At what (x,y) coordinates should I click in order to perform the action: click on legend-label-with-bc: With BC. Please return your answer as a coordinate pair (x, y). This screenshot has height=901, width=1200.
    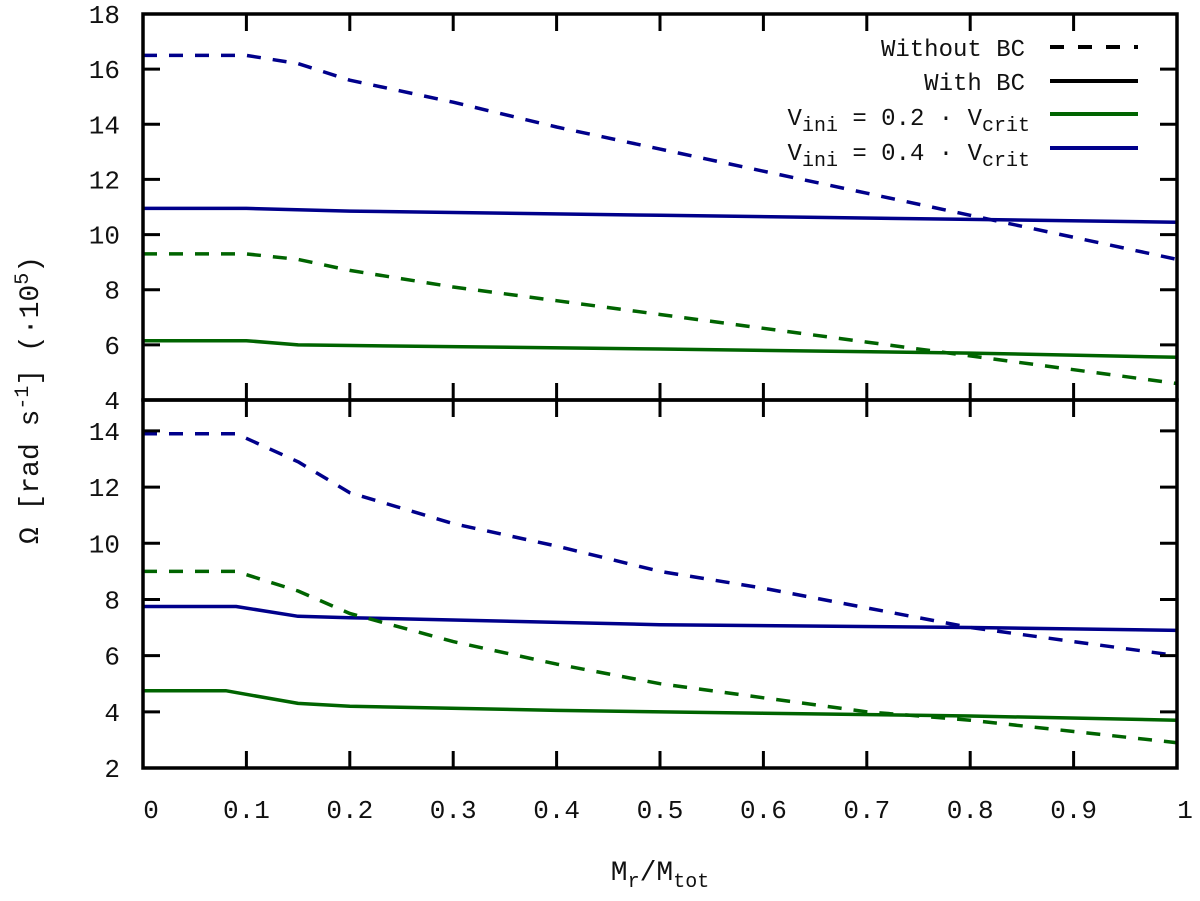
    Looking at the image, I should click on (974, 84).